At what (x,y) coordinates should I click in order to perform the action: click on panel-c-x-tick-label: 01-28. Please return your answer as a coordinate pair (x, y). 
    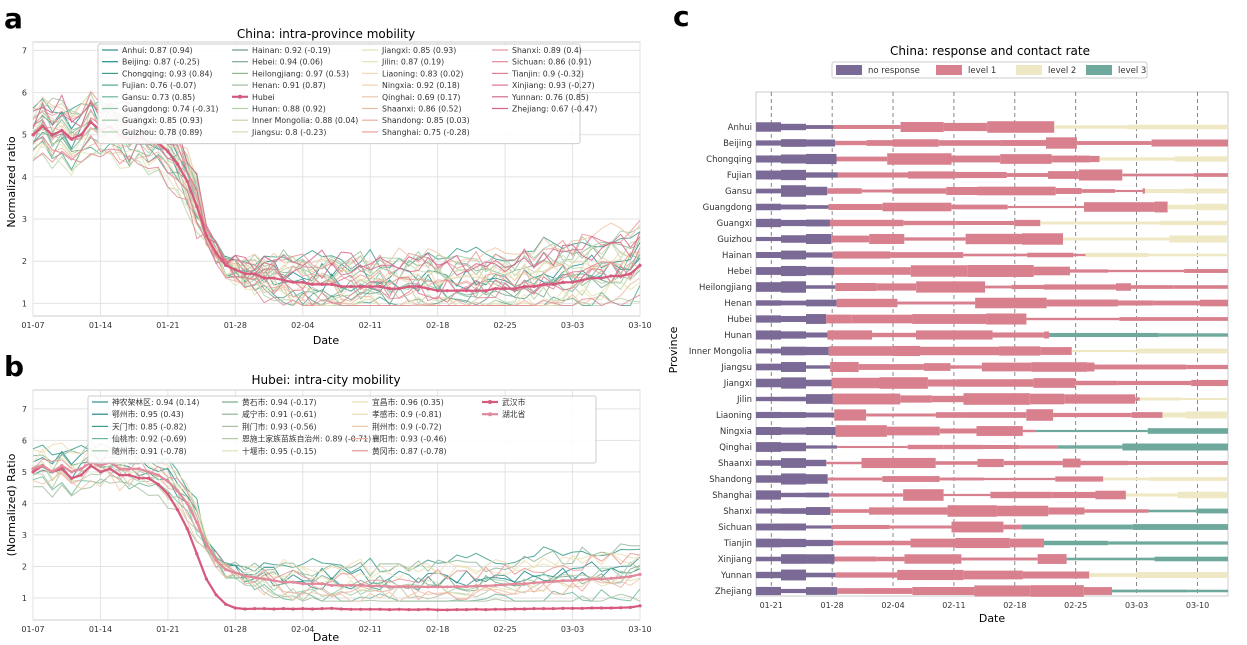
    Looking at the image, I should click on (832, 605).